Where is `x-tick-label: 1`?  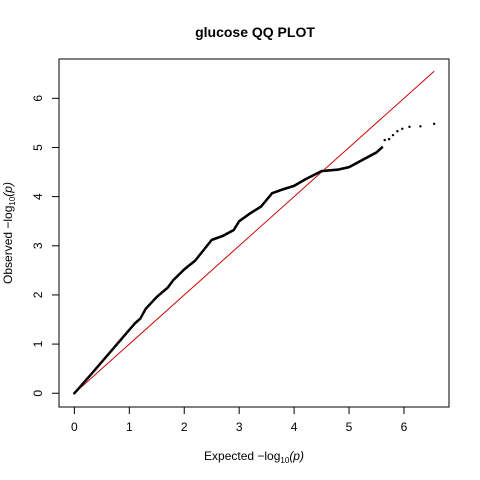
x-tick-label: 1 is located at coordinates (129, 427).